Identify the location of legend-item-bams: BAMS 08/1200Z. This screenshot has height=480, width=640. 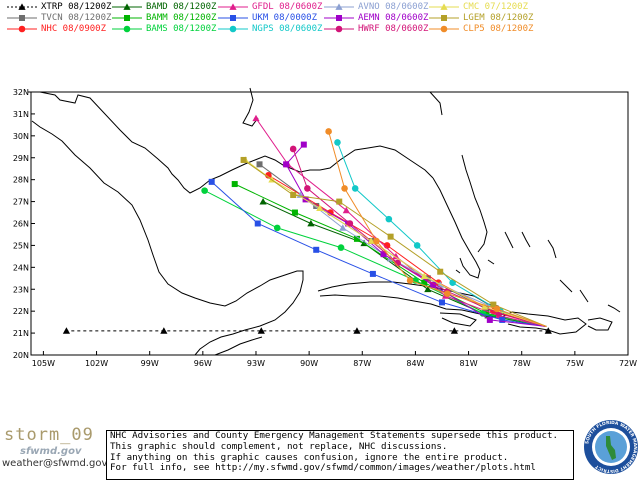
(162, 29).